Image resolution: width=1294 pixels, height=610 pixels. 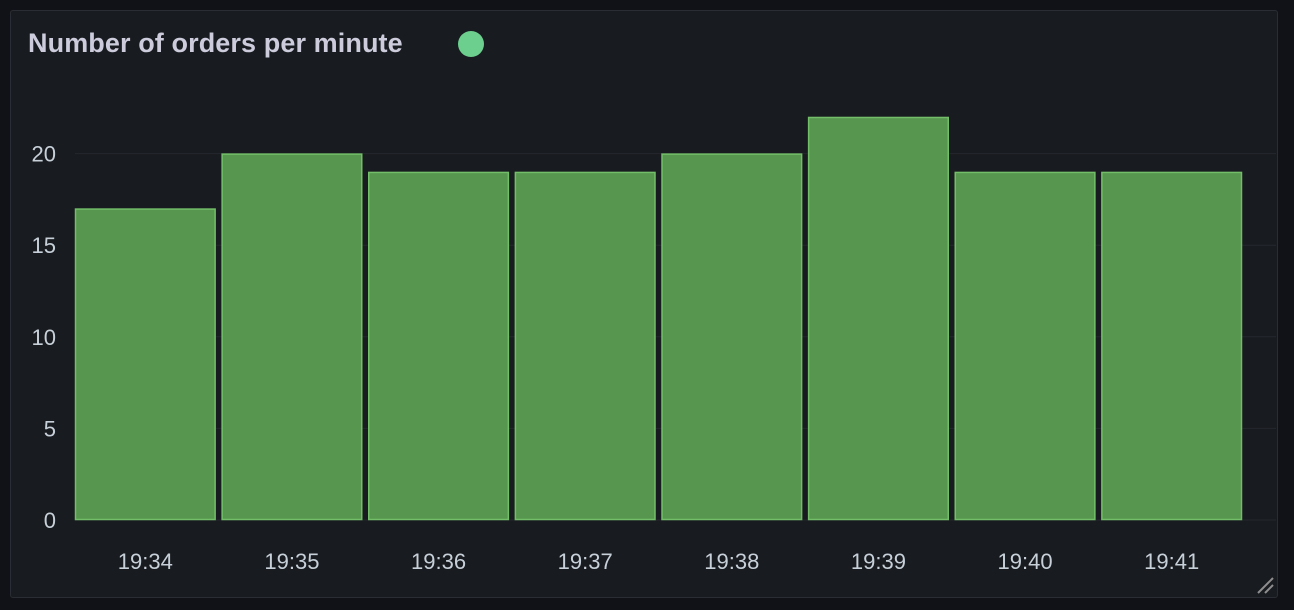 I want to click on x-tick-label: 19:38, so click(x=731, y=561).